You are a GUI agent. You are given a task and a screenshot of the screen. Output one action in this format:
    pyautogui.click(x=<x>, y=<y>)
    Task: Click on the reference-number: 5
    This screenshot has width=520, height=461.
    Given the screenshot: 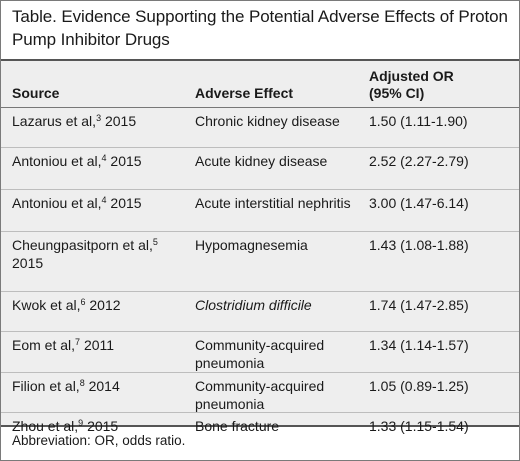 What is the action you would take?
    pyautogui.click(x=155, y=242)
    